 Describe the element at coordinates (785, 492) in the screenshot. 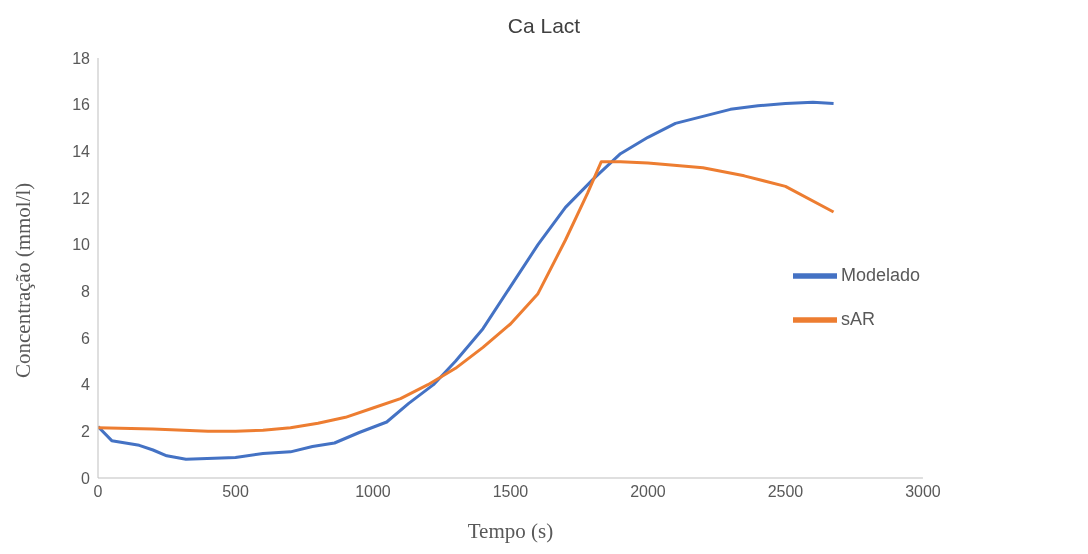

I see `x-tick-label: 2500` at that location.